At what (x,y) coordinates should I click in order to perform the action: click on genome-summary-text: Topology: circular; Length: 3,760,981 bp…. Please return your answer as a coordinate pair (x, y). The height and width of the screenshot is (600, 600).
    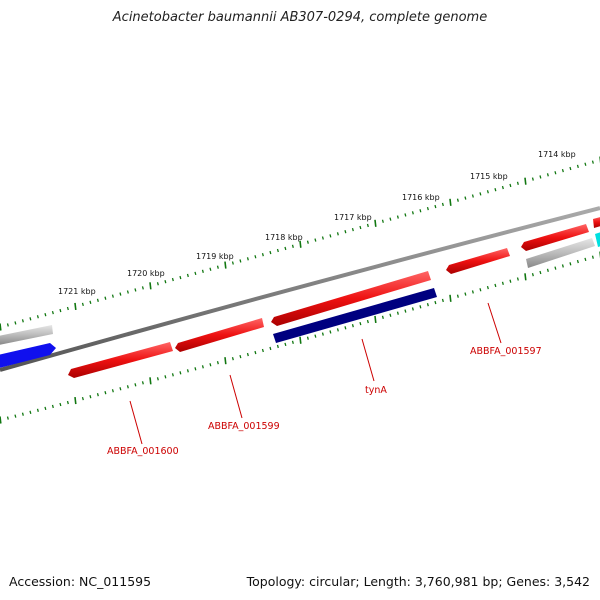
    Looking at the image, I should click on (418, 581).